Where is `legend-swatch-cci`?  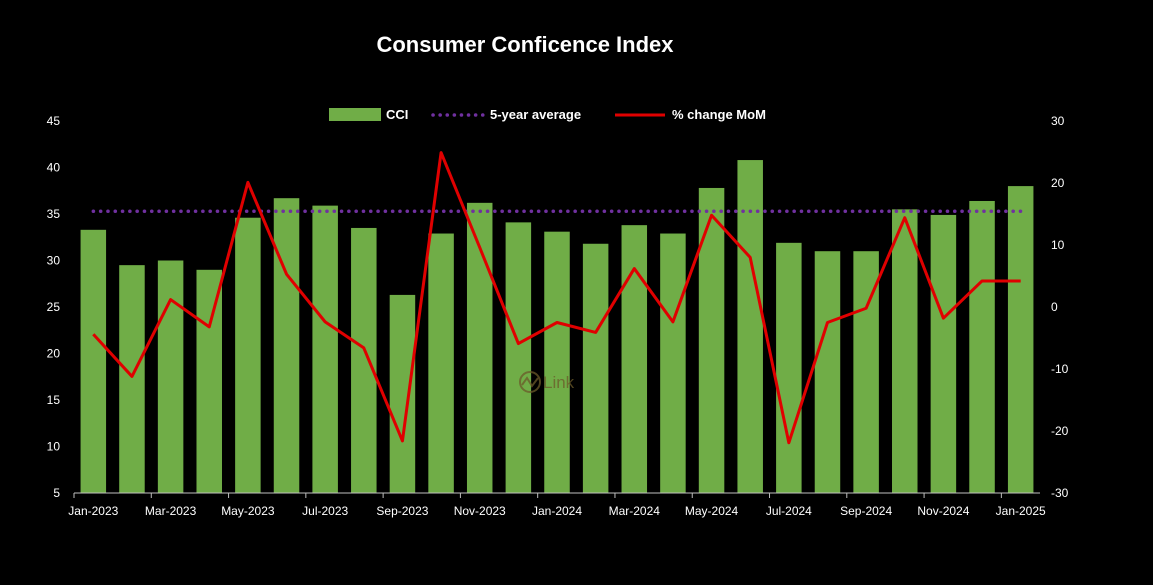
legend-swatch-cci is located at coordinates (355, 114).